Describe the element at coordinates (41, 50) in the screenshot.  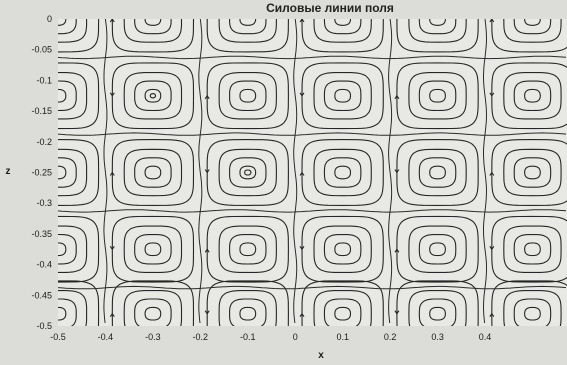
I see `y-tick-label: -0.05` at that location.